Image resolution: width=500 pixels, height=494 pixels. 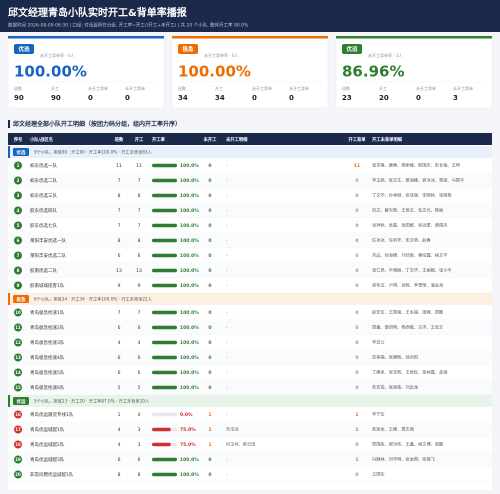 What do you see at coordinates (18, 180) in the screenshot?
I see `row-number: 2` at bounding box center [18, 180].